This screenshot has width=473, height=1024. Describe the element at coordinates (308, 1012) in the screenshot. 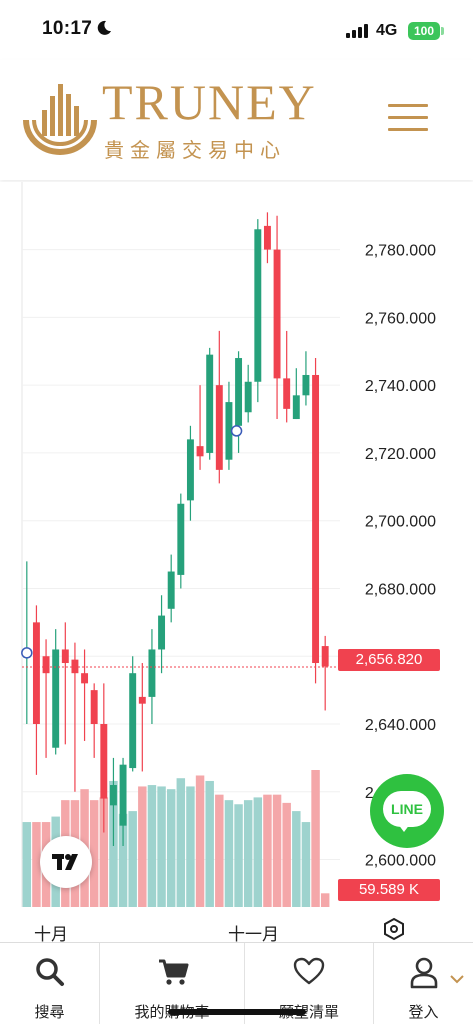

I see `nav-wishlist-label: 願望清單` at that location.